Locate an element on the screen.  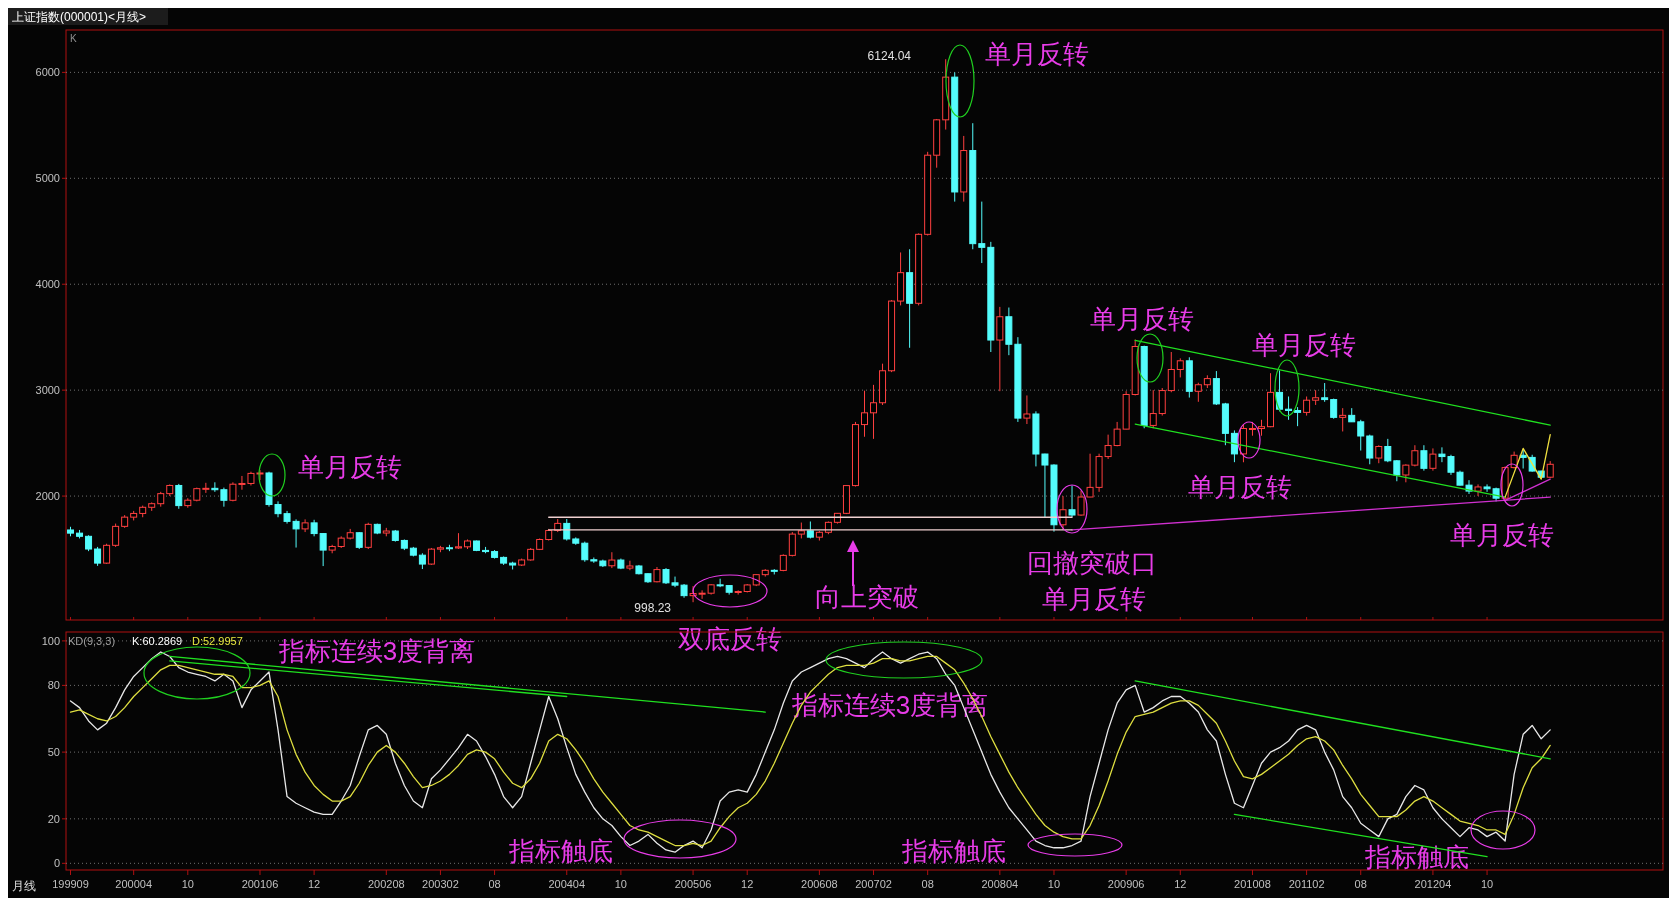
y-tick-label: 4000 is located at coordinates (47, 284).